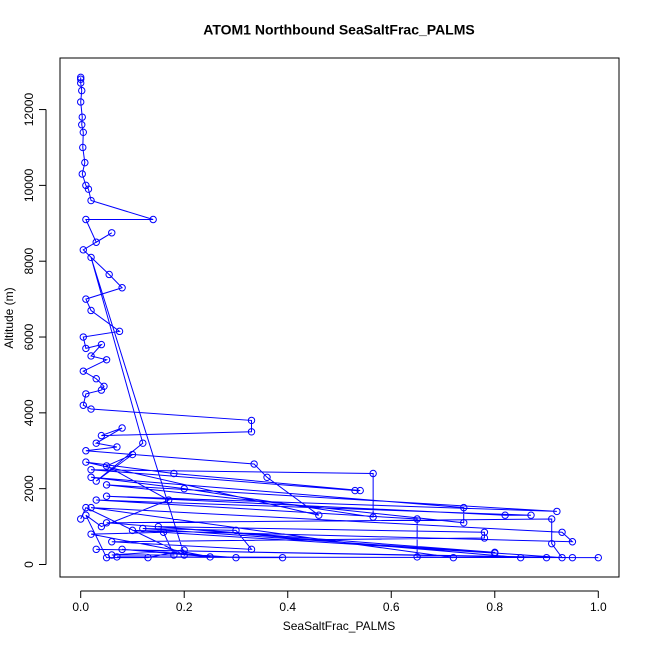 The height and width of the screenshot is (650, 650). What do you see at coordinates (338, 30) in the screenshot?
I see `chart-title: ATOM1 Northbound SeaSaltFrac_PALMS` at bounding box center [338, 30].